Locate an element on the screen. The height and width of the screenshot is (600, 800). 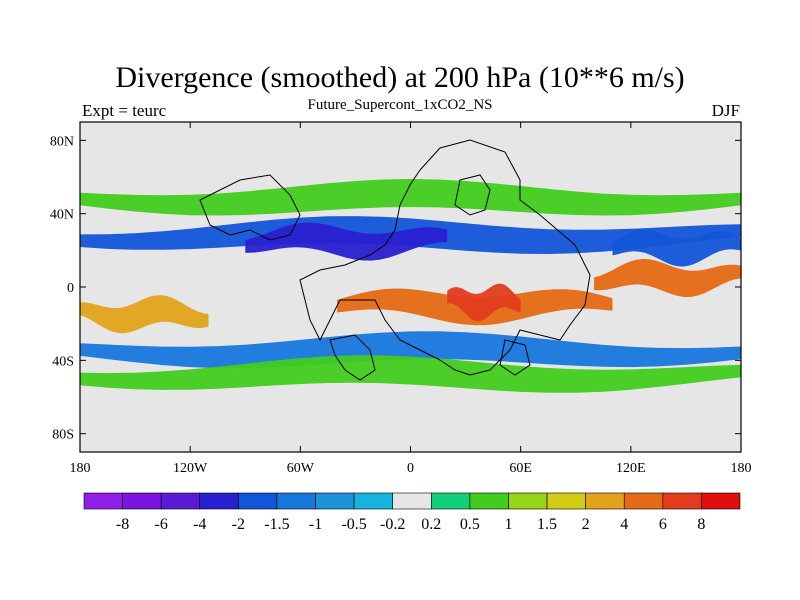
field-band-north-subtropical is located at coordinates (410, 197).